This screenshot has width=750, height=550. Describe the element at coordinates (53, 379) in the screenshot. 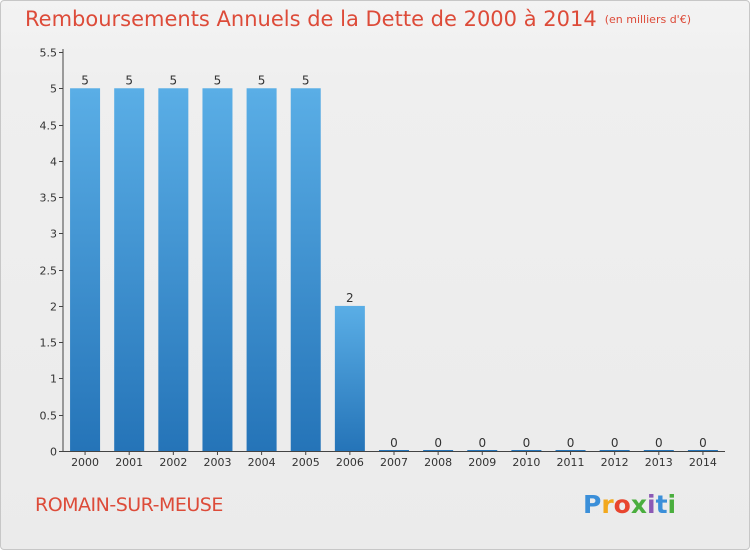

I see `y-tick-label: 1` at that location.